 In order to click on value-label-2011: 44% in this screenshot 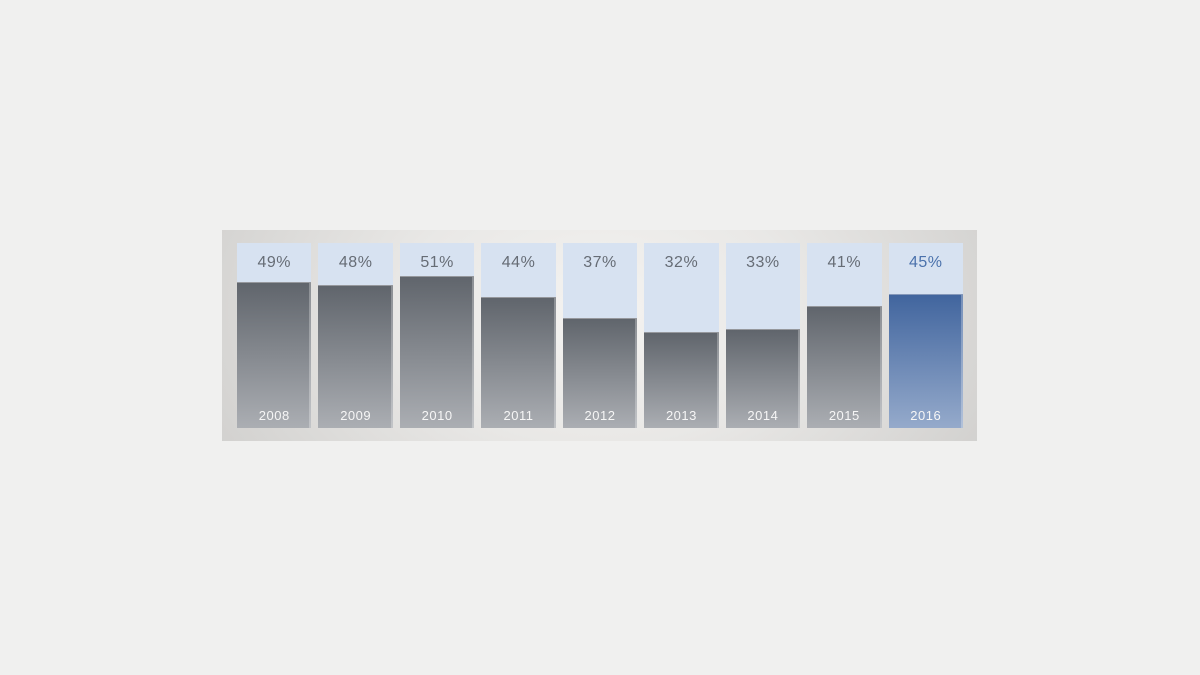, I will do `click(518, 262)`.